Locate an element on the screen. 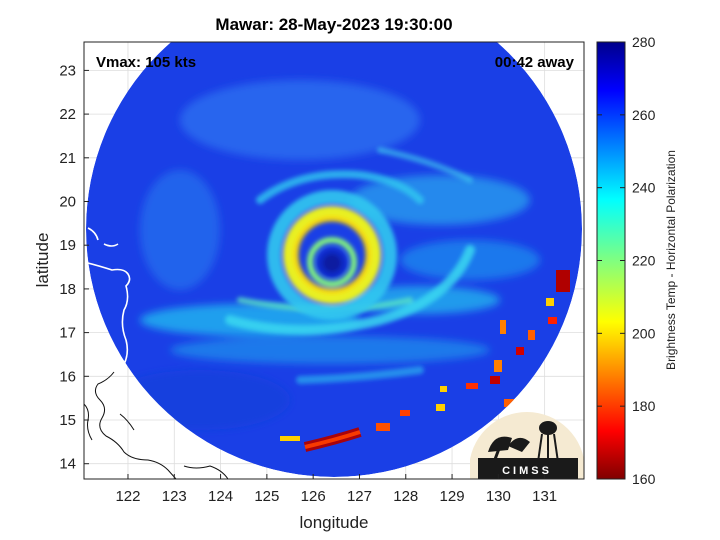  x-tick-label: 130 is located at coordinates (498, 496).